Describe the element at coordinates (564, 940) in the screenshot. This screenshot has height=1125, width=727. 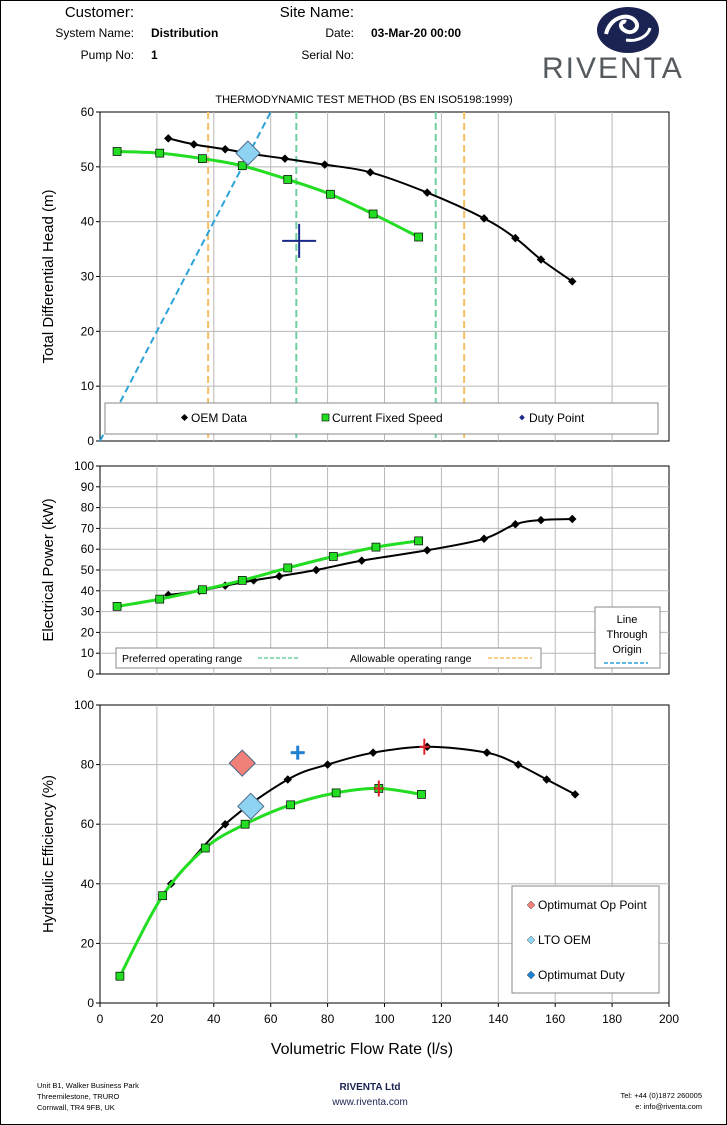
I see `legend-lto-oem-label: LTO OEM` at that location.